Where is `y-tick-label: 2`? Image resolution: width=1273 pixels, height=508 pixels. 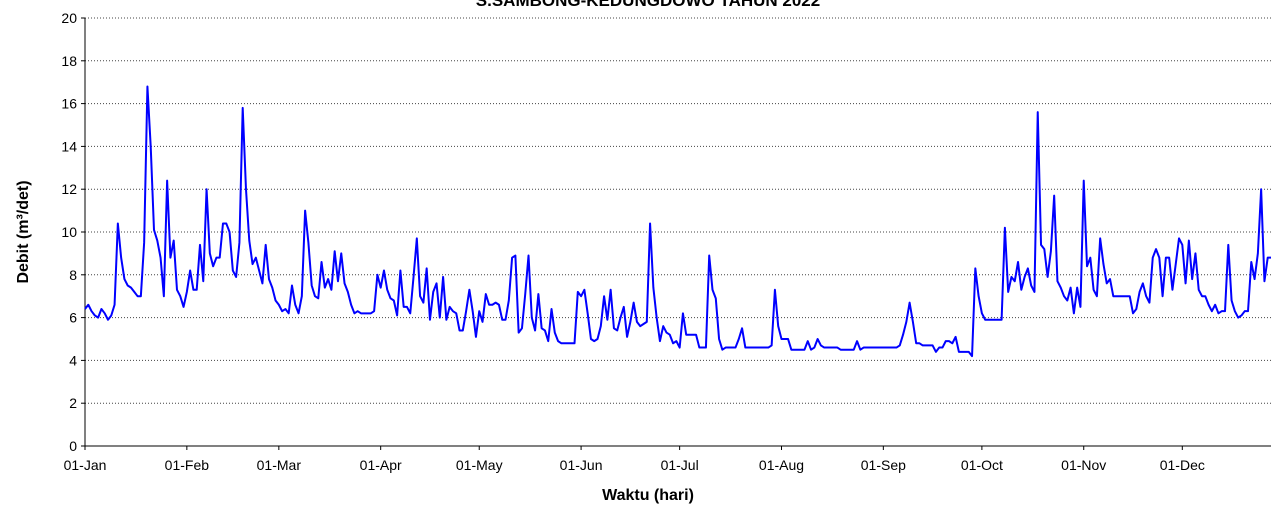 y-tick-label: 2 is located at coordinates (73, 403).